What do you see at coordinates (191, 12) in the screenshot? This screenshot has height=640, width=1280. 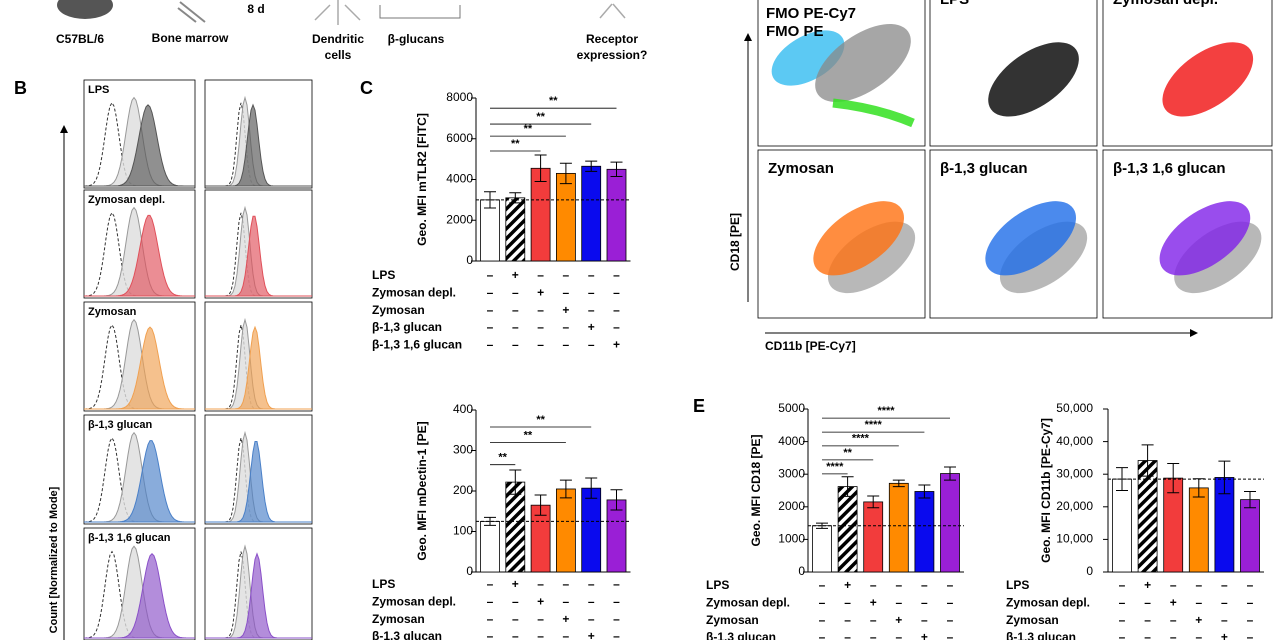 I see `bone-icon` at bounding box center [191, 12].